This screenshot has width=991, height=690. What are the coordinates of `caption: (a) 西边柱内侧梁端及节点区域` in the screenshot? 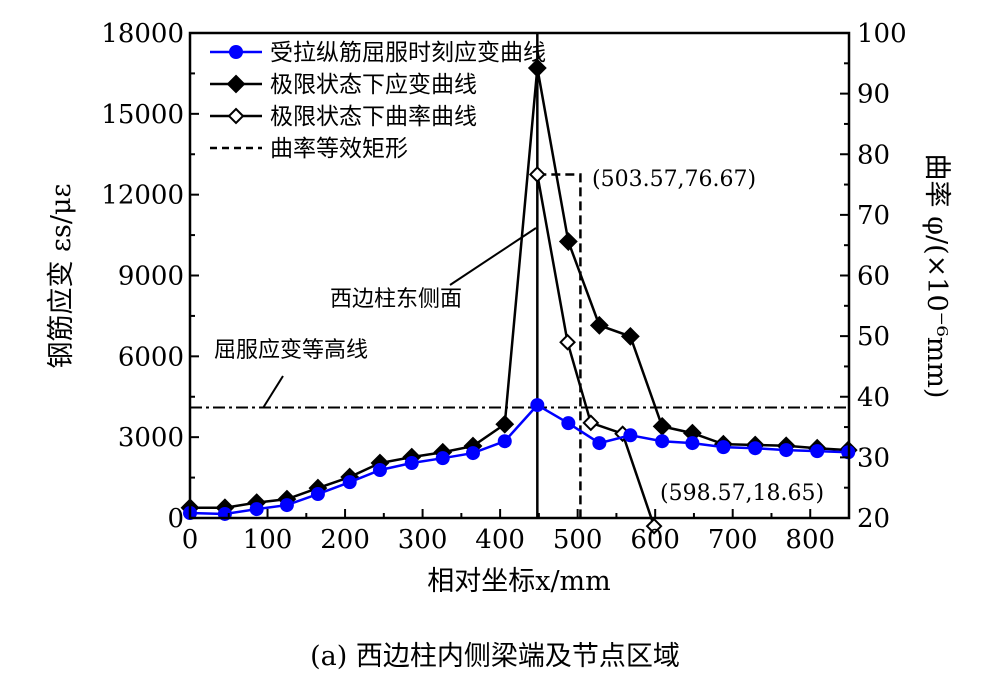 It's located at (495, 656).